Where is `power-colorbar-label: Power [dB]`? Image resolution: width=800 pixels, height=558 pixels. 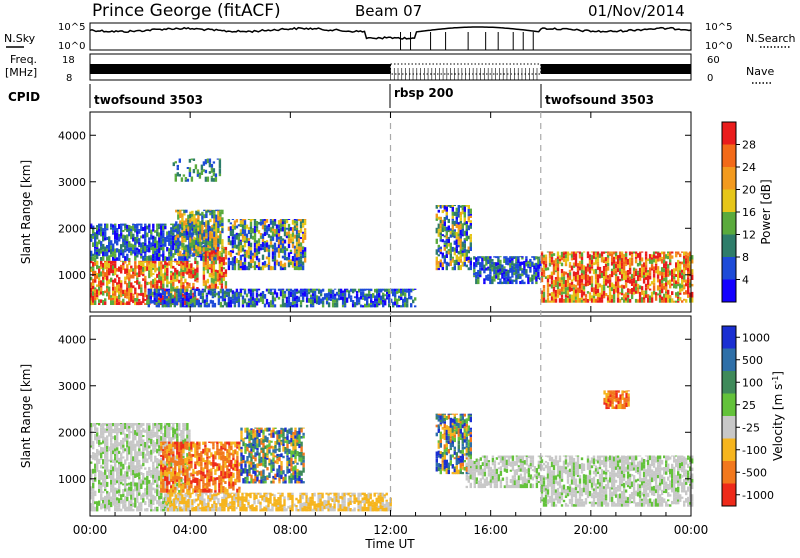
power-colorbar-label: Power [dB] is located at coordinates (766, 211).